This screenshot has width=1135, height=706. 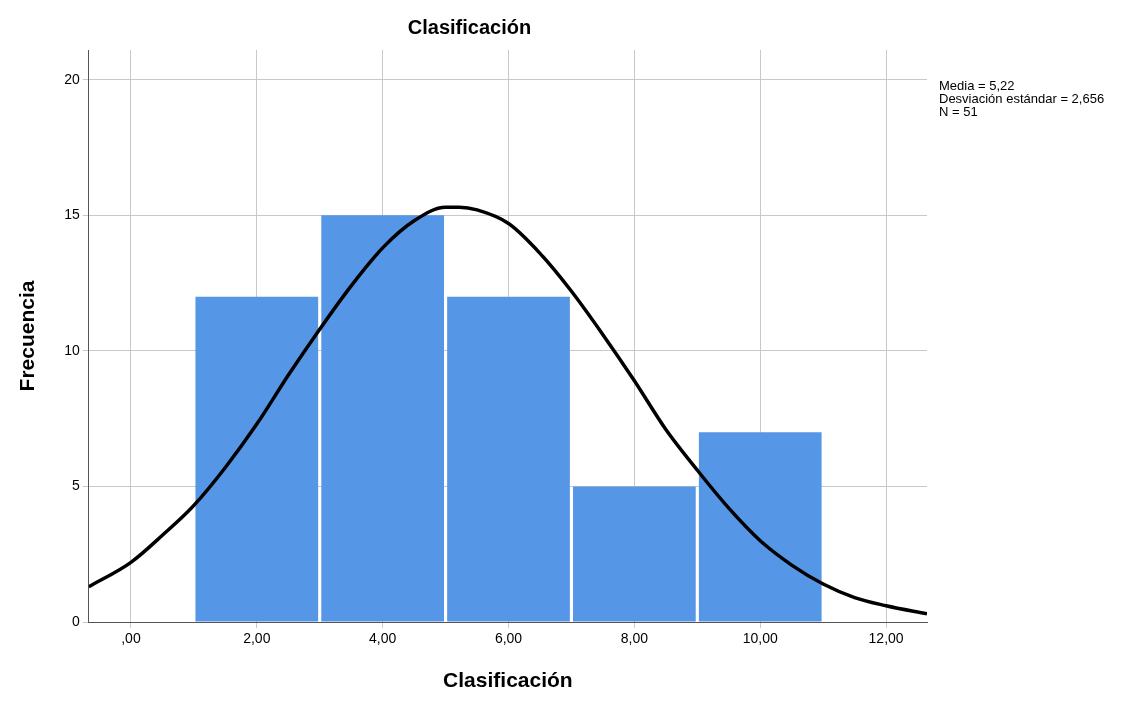 What do you see at coordinates (634, 638) in the screenshot?
I see `x-tick-label: 8,00` at bounding box center [634, 638].